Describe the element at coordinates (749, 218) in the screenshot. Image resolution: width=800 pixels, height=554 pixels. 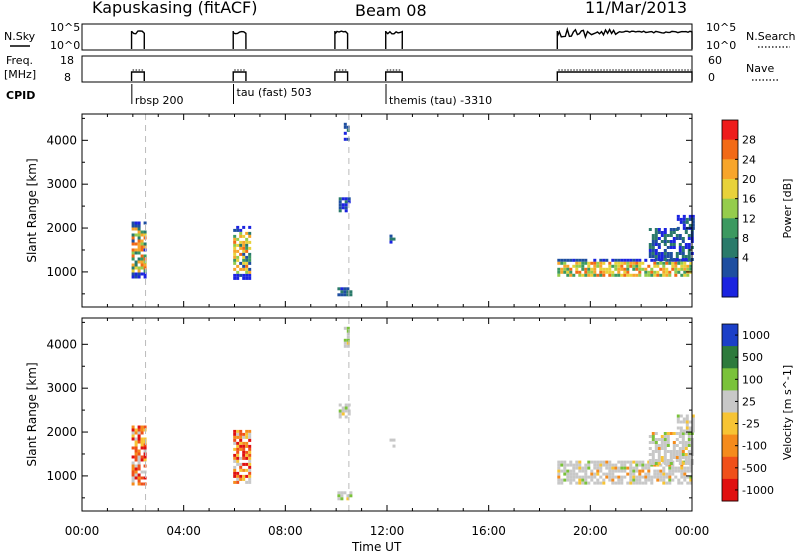
I see `colorbar-tick-label: 12` at that location.